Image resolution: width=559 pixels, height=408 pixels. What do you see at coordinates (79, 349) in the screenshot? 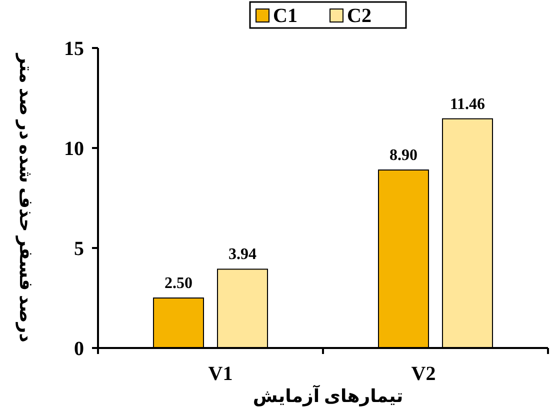
I see `y-tick-label: 0` at bounding box center [79, 349].